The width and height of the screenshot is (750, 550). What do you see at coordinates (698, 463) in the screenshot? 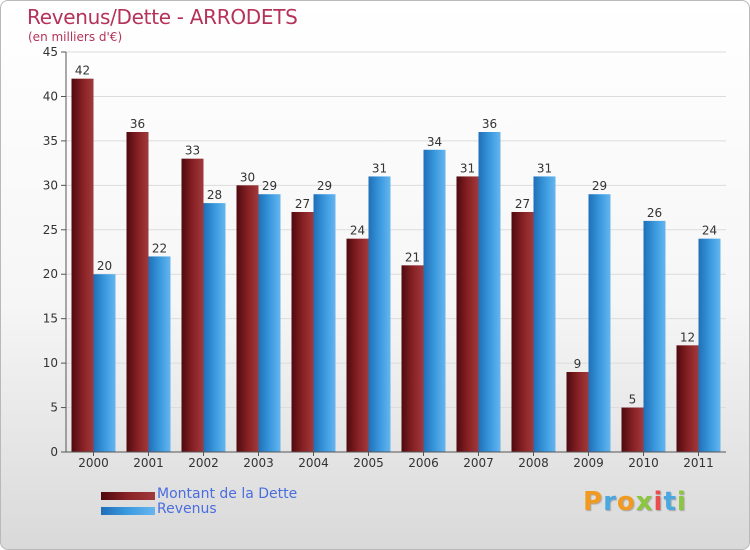
I see `x-tick-label: 2011` at bounding box center [698, 463].